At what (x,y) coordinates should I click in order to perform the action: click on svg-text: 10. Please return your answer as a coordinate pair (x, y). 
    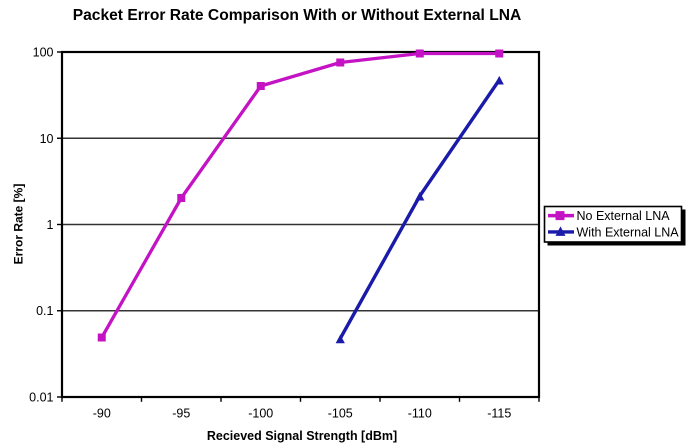
    Looking at the image, I should click on (47, 139).